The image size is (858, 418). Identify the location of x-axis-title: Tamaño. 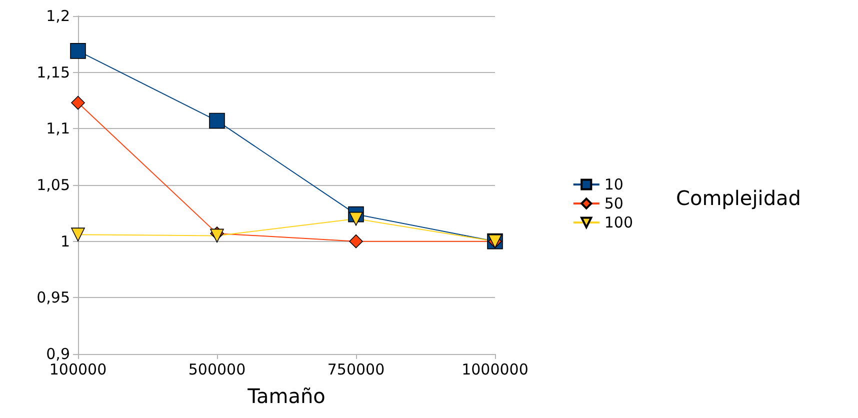
(286, 396).